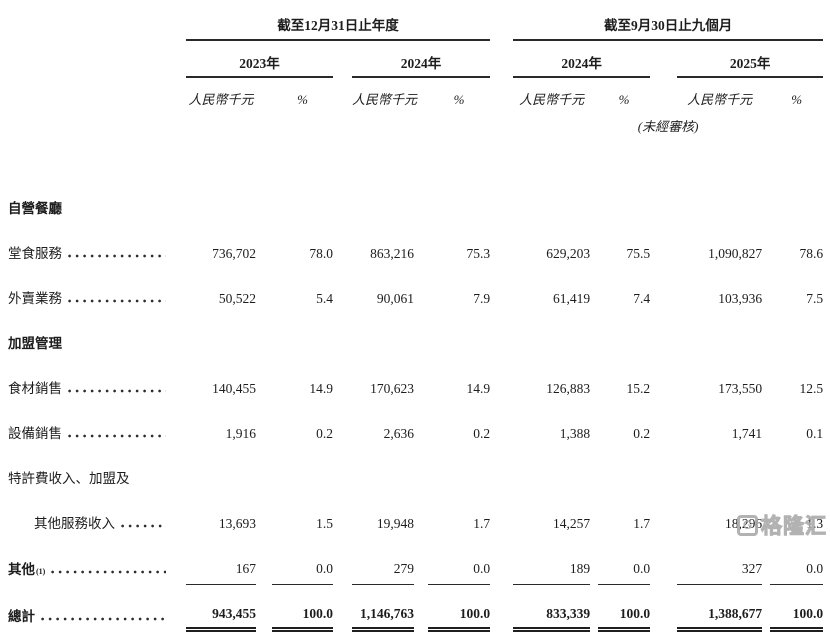 This screenshot has width=830, height=632. What do you see at coordinates (234, 254) in the screenshot?
I see `value-cell: 736,702` at bounding box center [234, 254].